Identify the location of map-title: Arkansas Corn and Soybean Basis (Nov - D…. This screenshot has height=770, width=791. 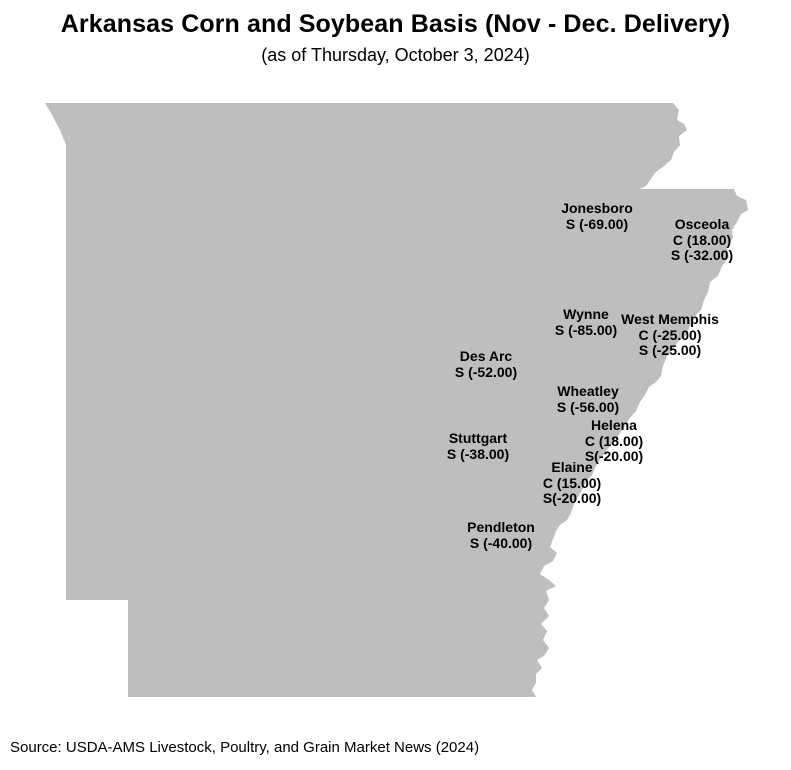
(395, 24).